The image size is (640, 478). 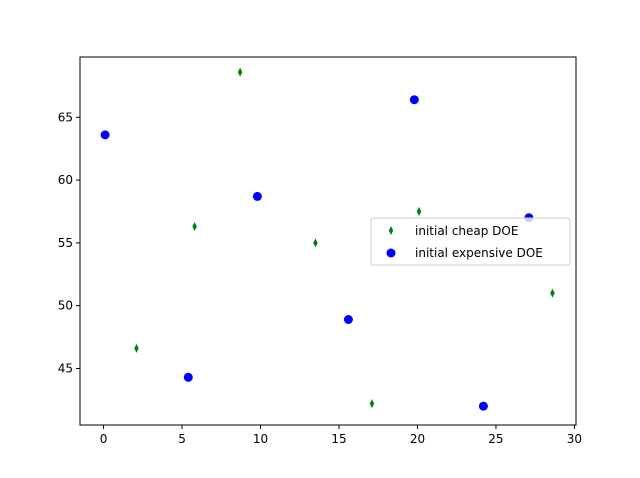 I want to click on x-tick-label: 25, so click(x=495, y=439).